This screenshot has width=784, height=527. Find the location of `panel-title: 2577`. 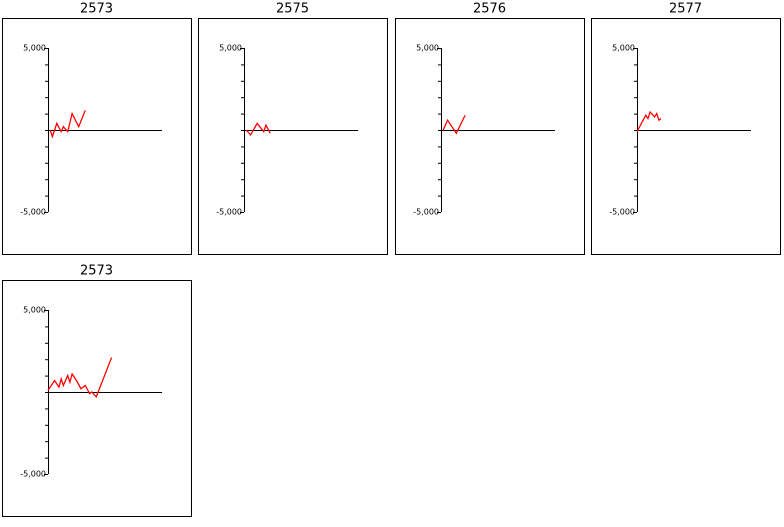

panel-title: 2577 is located at coordinates (685, 9).